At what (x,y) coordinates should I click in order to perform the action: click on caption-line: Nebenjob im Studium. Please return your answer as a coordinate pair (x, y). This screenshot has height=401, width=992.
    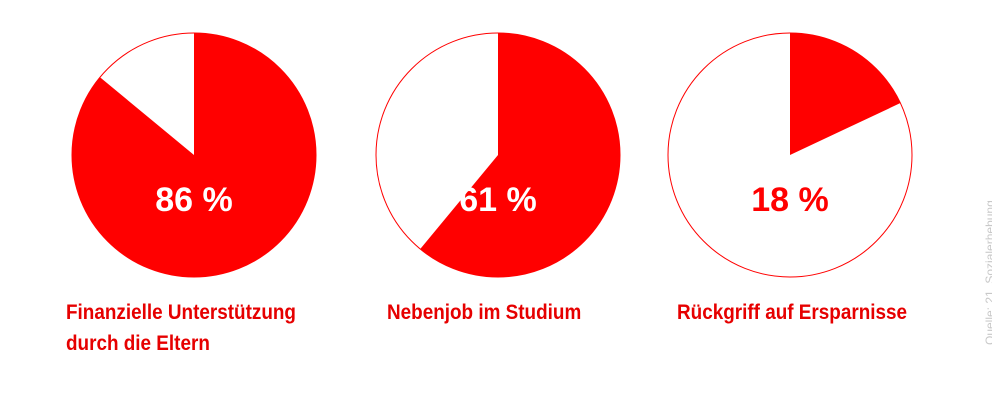
    Looking at the image, I should click on (484, 312).